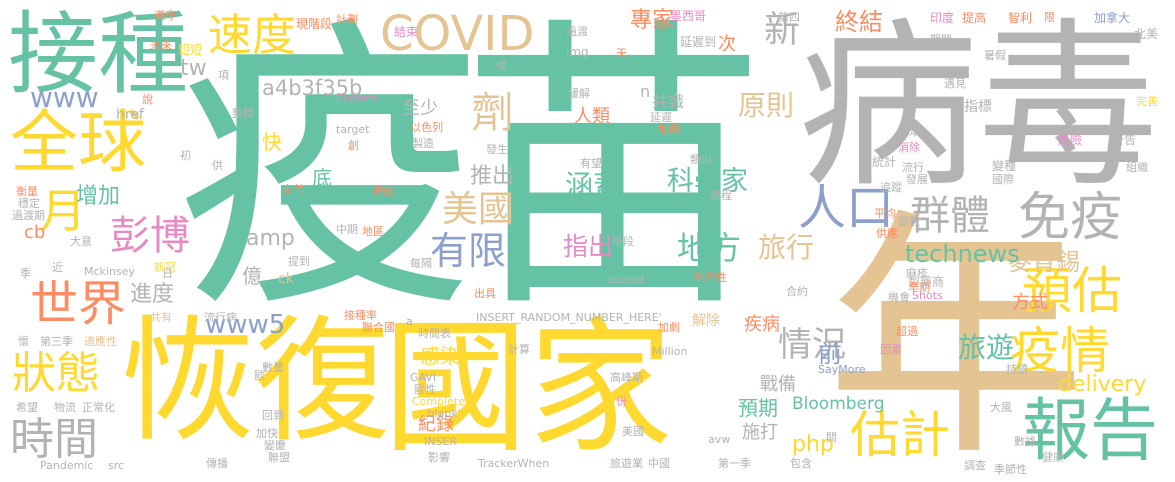 This screenshot has height=482, width=1175. I want to click on word: n, so click(645, 91).